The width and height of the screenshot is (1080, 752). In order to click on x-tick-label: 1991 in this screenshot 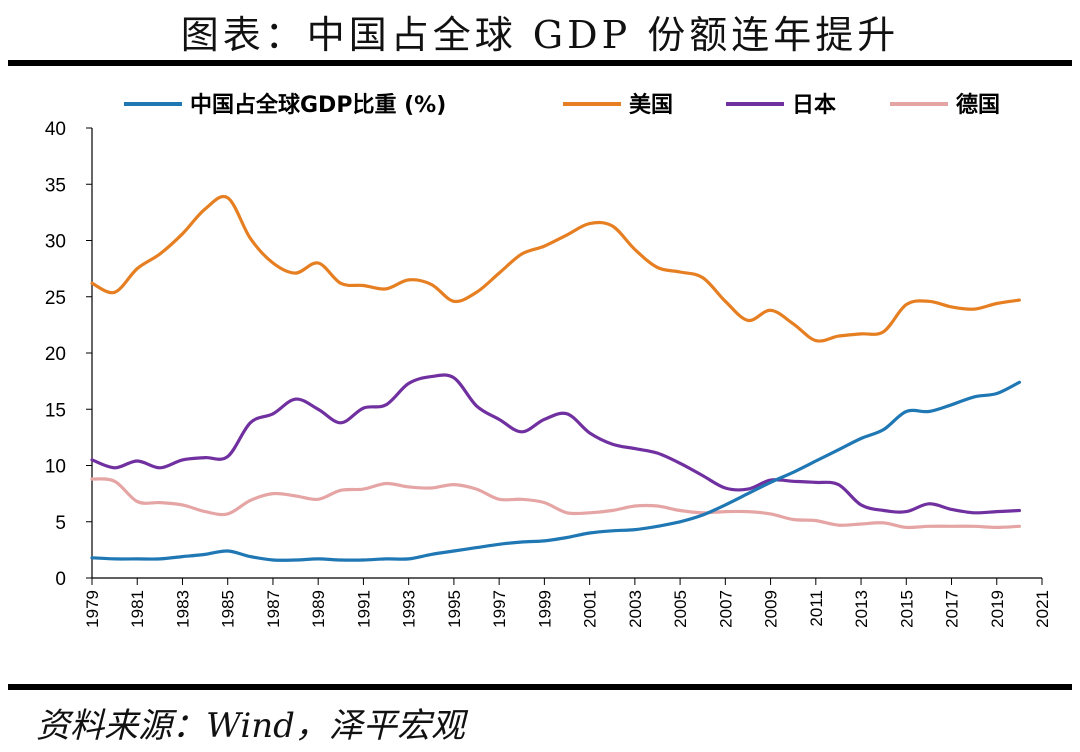, I will do `click(363, 609)`.